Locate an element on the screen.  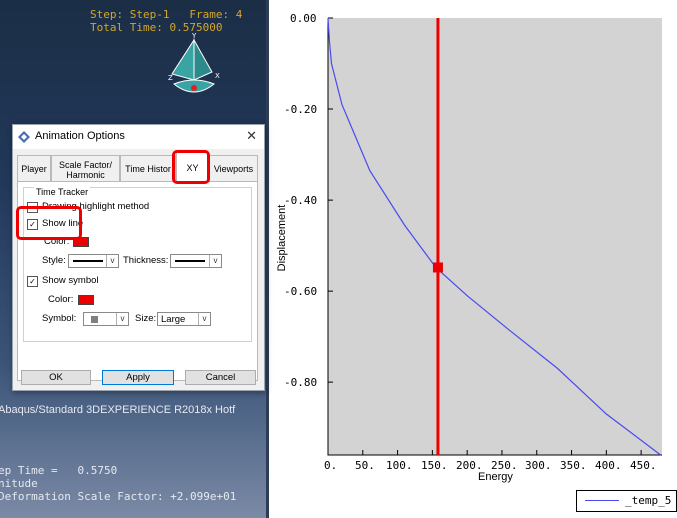
triad-z-label: Z is located at coordinates (170, 78).